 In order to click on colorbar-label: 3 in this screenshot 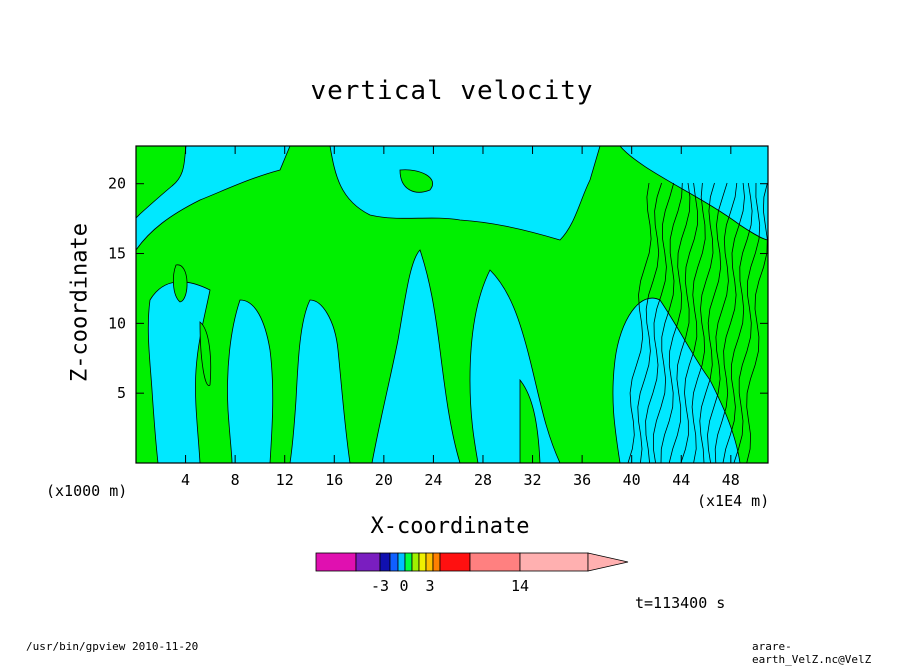, I will do `click(429, 586)`.